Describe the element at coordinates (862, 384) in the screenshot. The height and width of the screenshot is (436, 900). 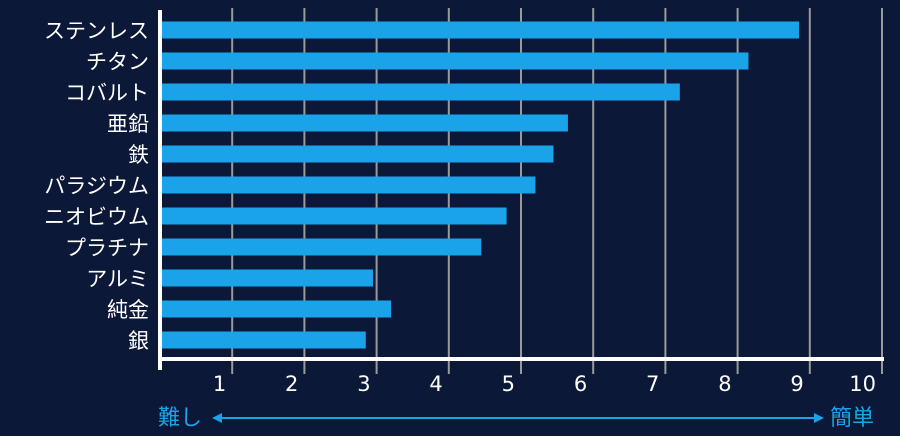
I see `x-tick-label: 10` at that location.